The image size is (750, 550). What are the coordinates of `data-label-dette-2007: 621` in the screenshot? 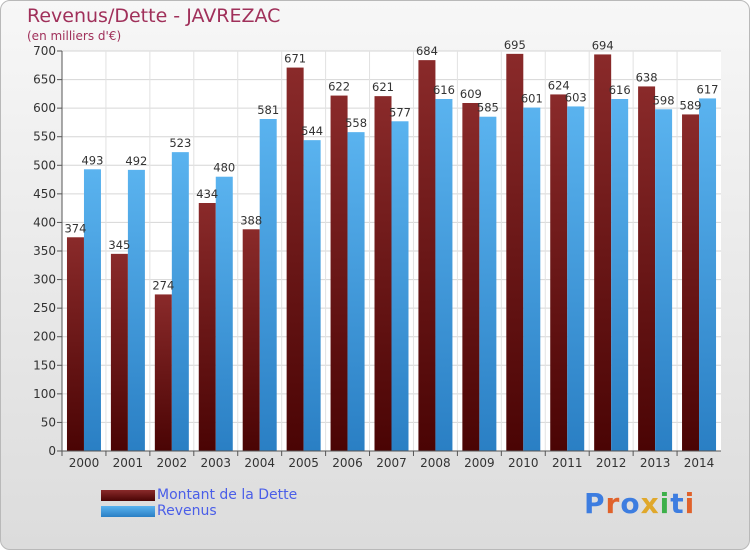 It's located at (383, 87).